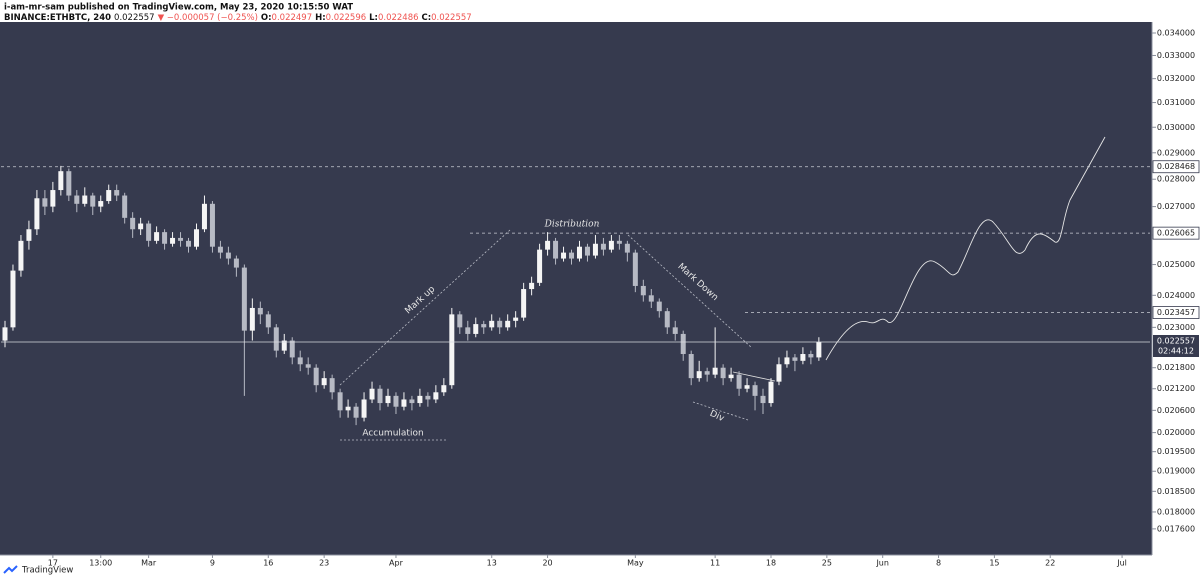  What do you see at coordinates (324, 563) in the screenshot?
I see `x-tick-label: 23` at bounding box center [324, 563].